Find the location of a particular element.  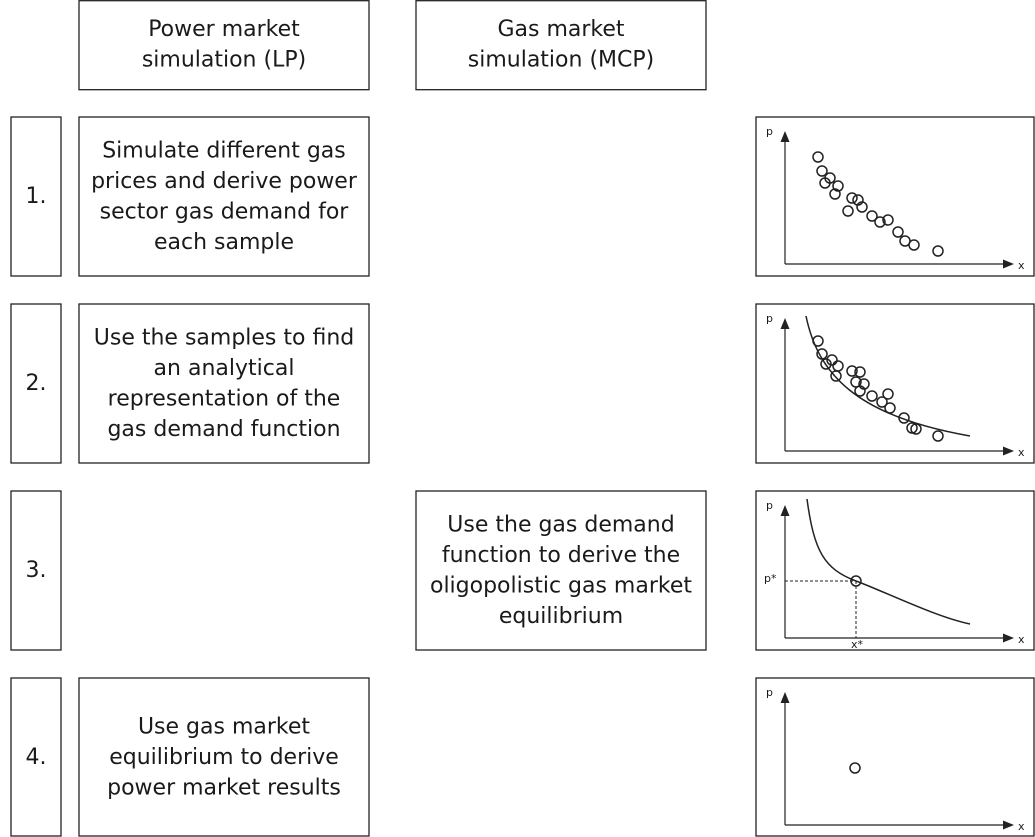

box-text: each sample is located at coordinates (224, 242).